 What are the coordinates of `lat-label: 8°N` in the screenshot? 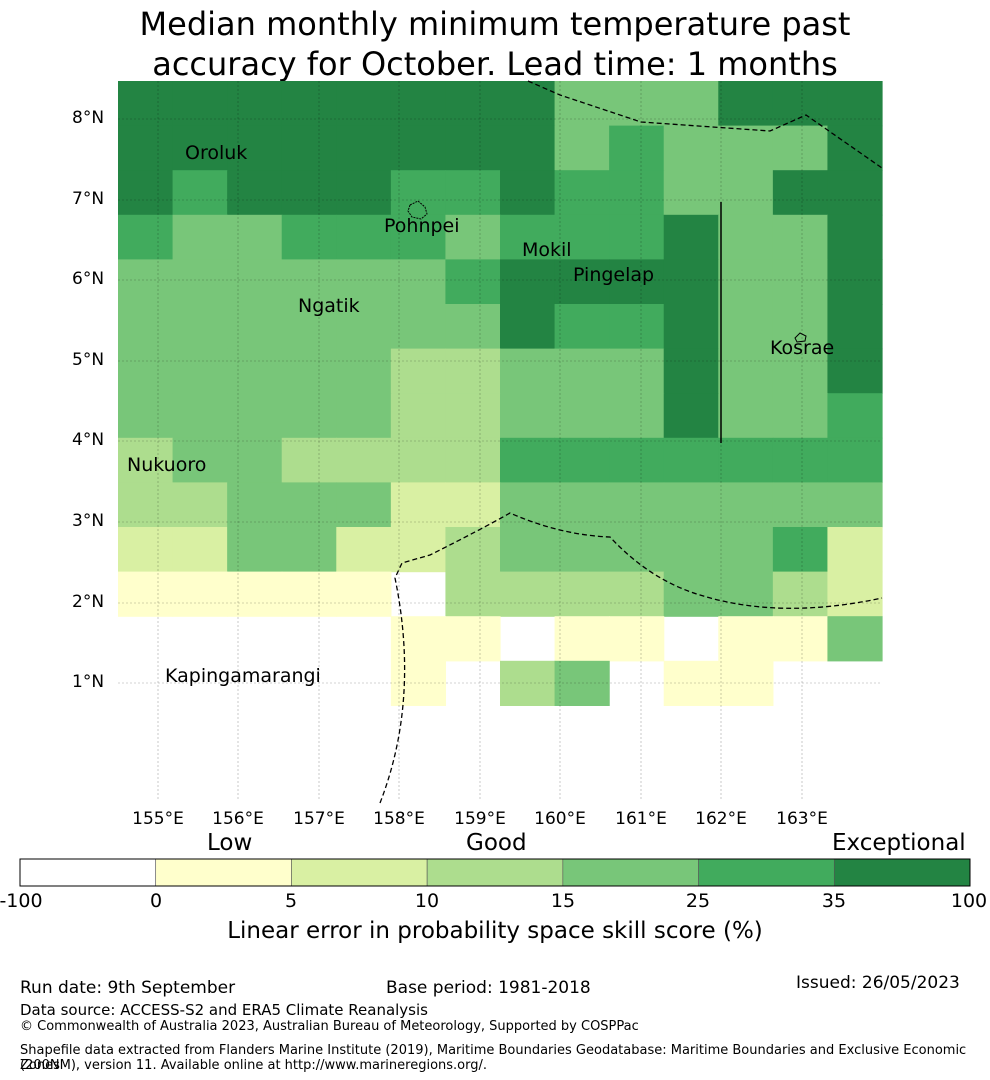 It's located at (88, 118).